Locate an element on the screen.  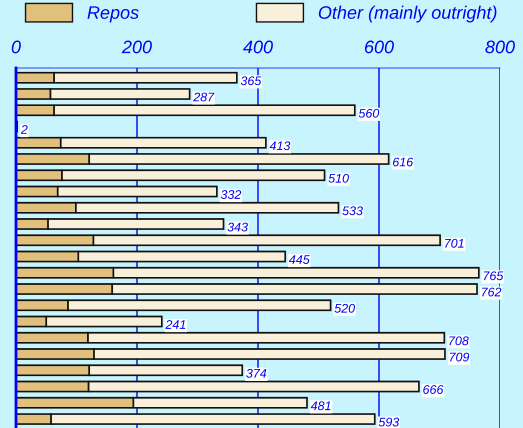
total-label: 709 is located at coordinates (460, 357).